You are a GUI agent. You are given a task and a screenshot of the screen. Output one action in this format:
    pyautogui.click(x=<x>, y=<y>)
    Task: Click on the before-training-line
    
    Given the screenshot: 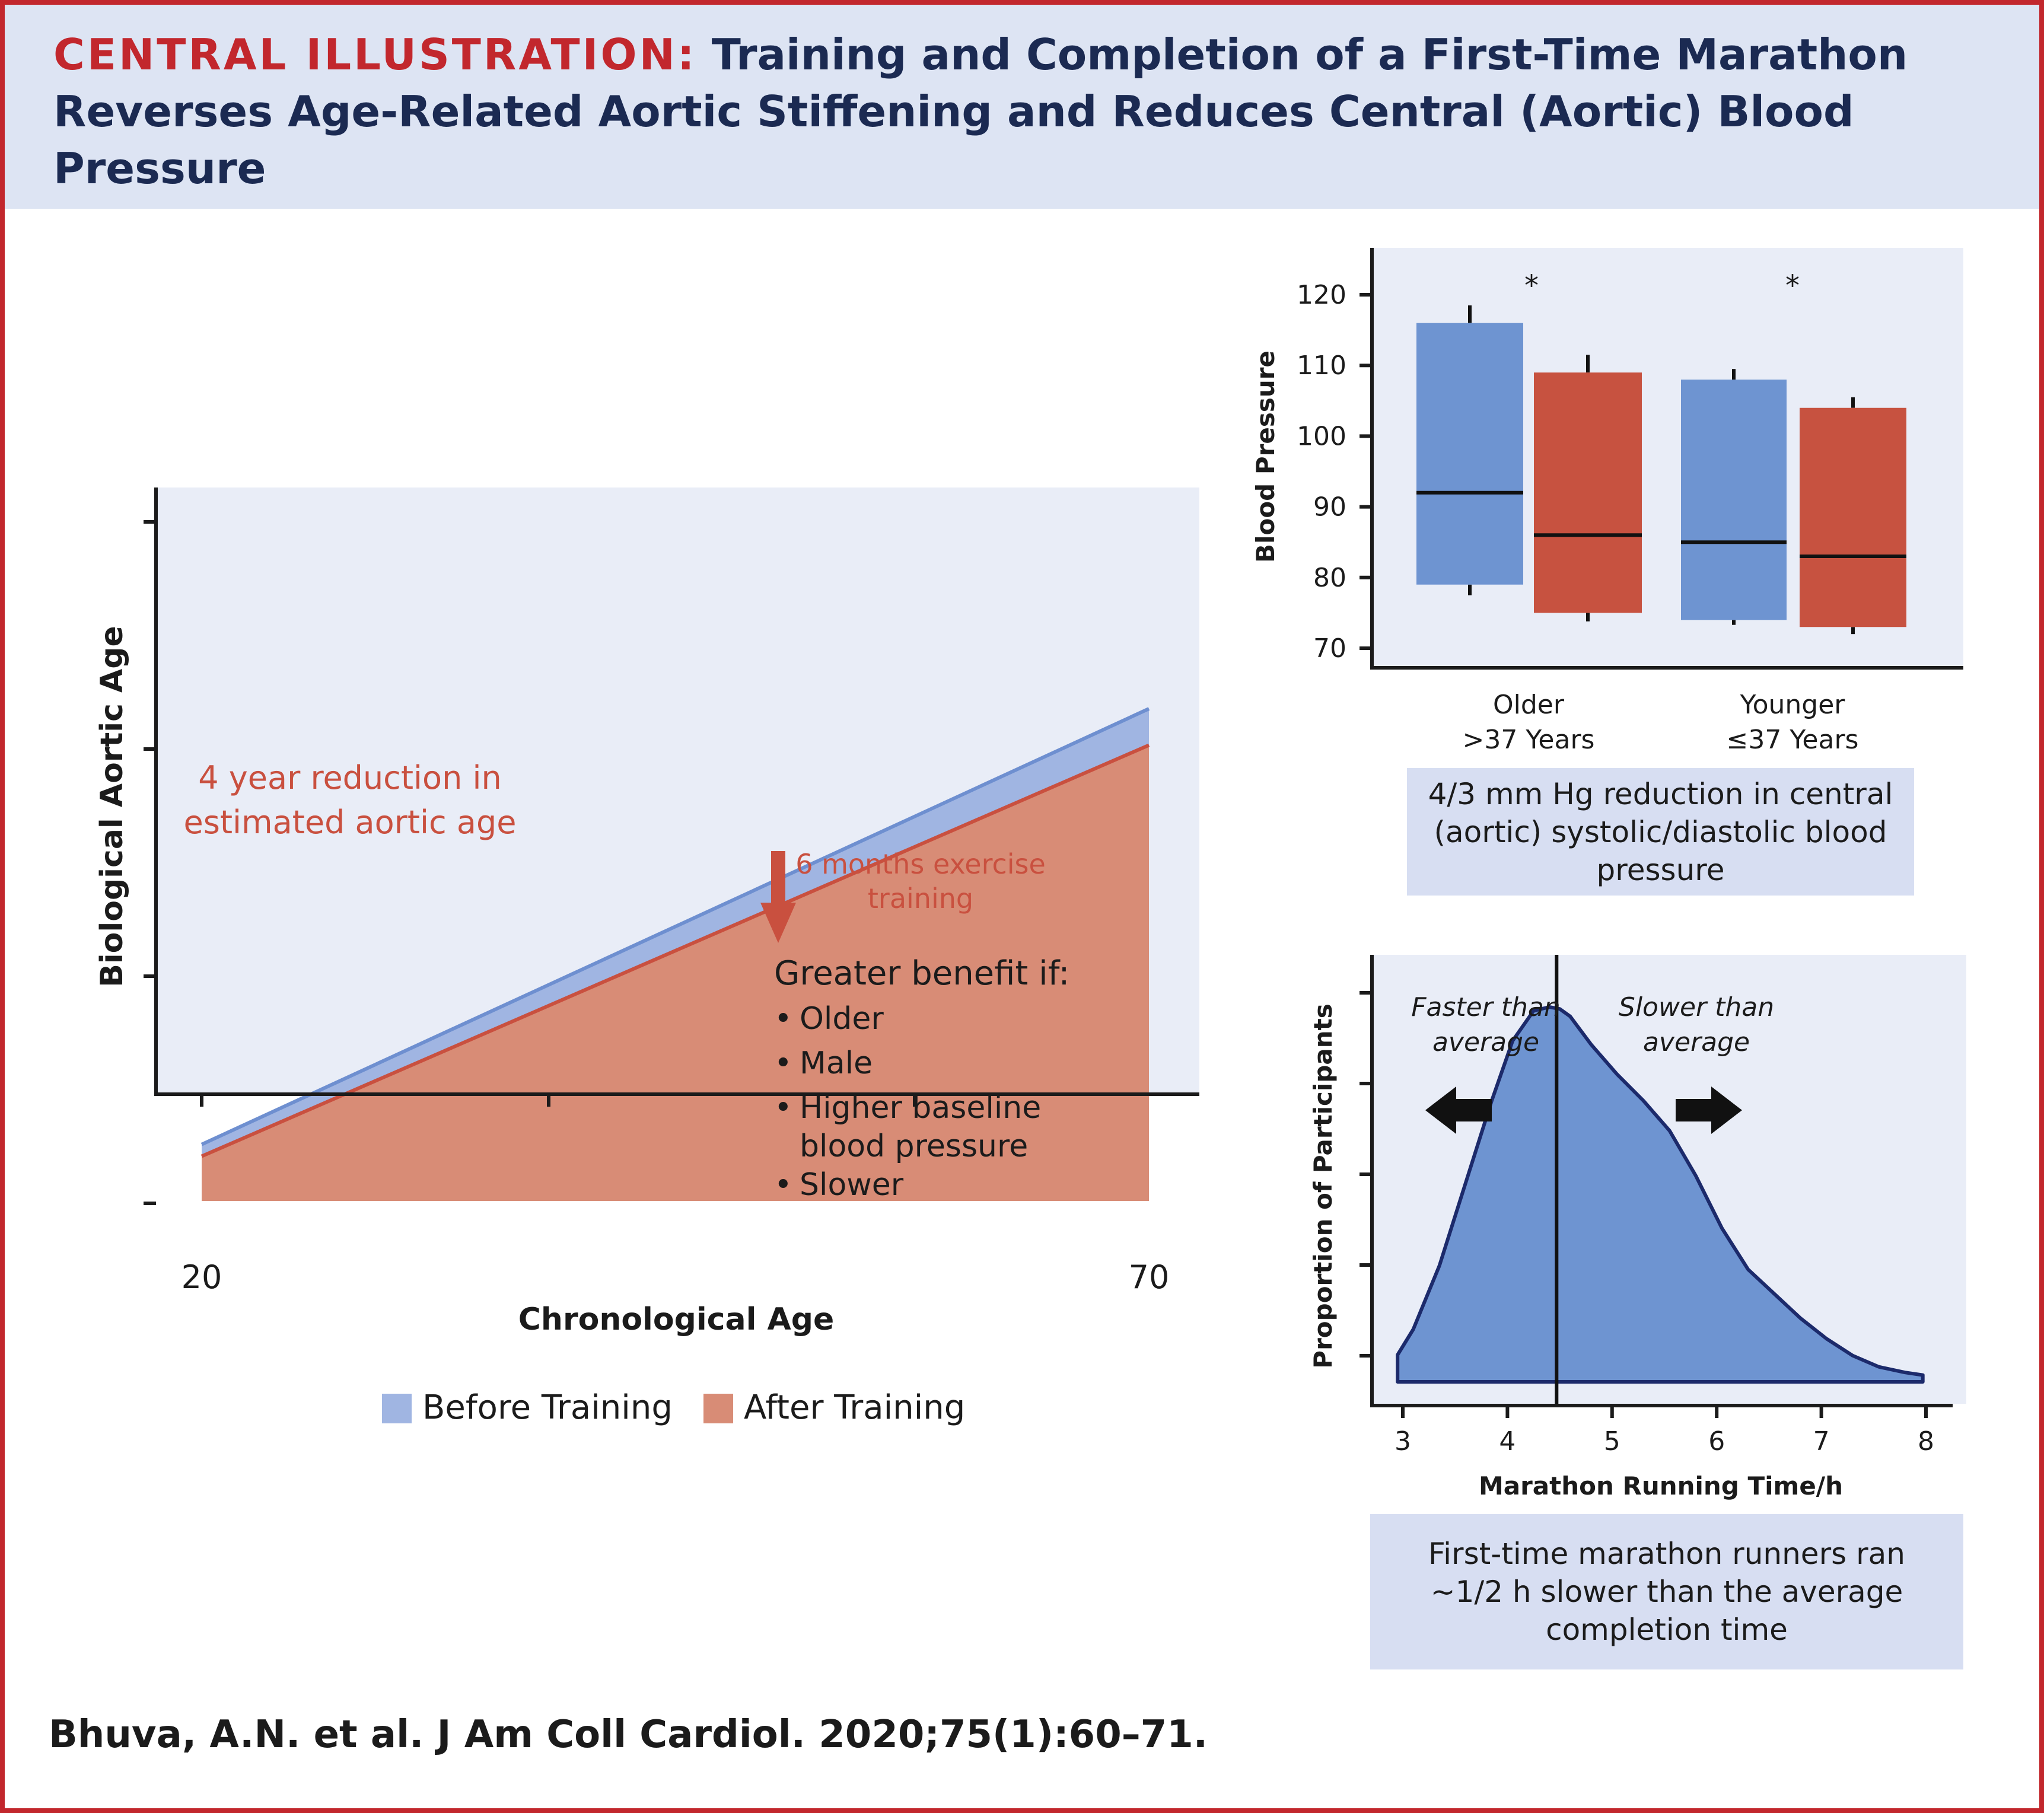 What is the action you would take?
    pyautogui.click(x=675, y=926)
    